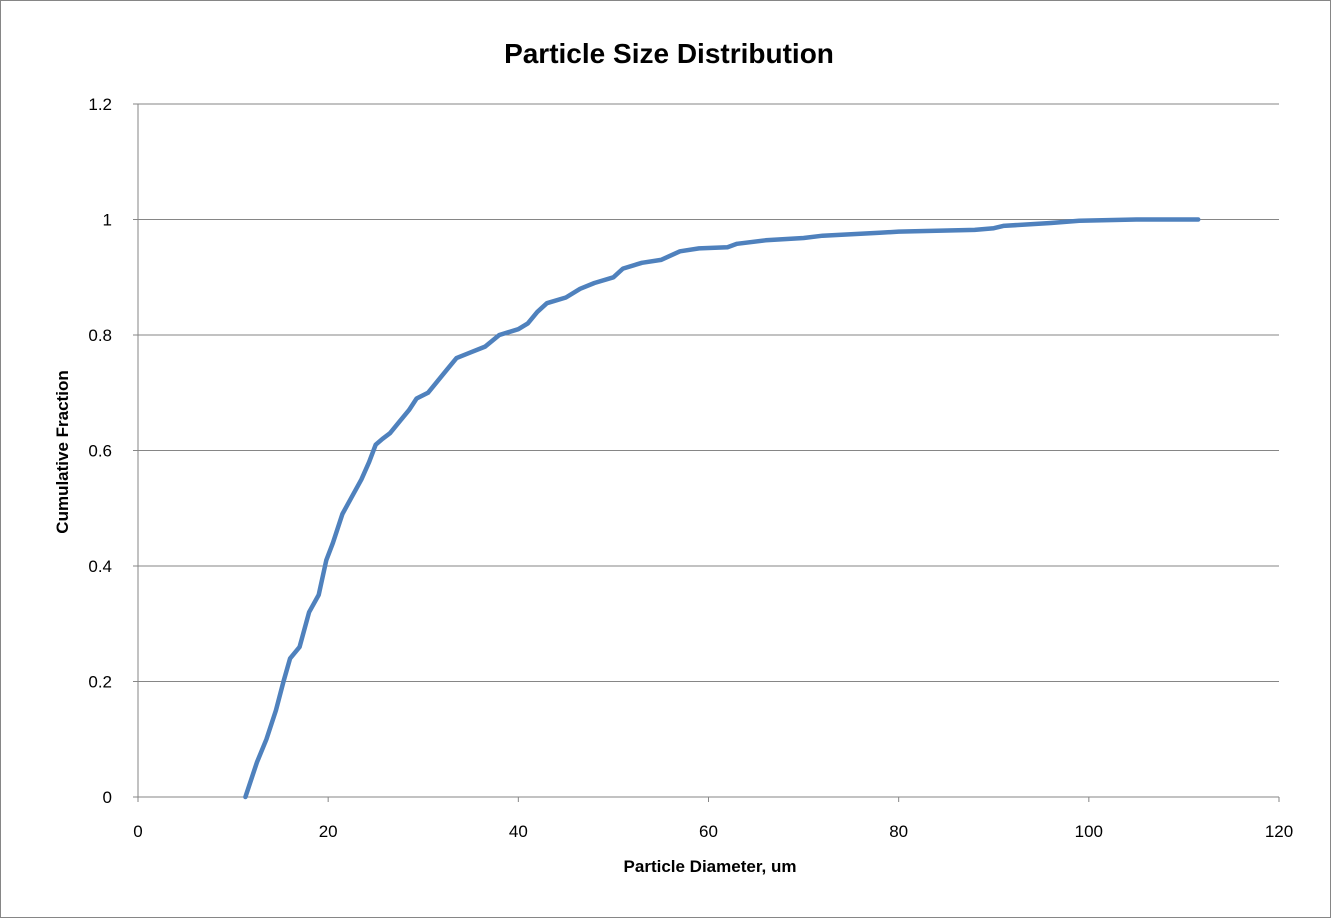  I want to click on x-tick-label: 100, so click(1089, 831).